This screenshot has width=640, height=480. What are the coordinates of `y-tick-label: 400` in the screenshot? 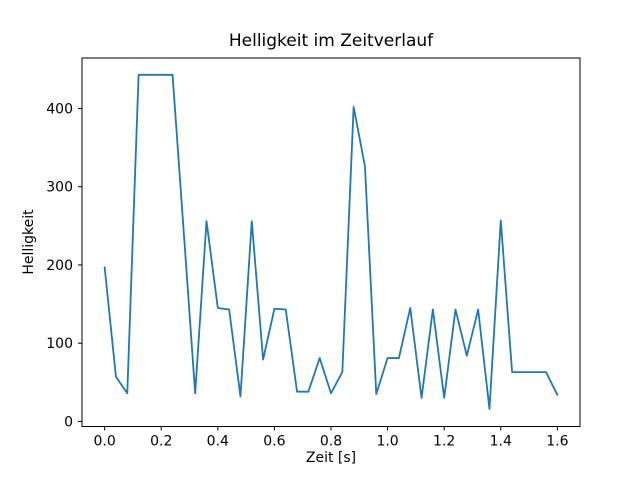 It's located at (59, 109).